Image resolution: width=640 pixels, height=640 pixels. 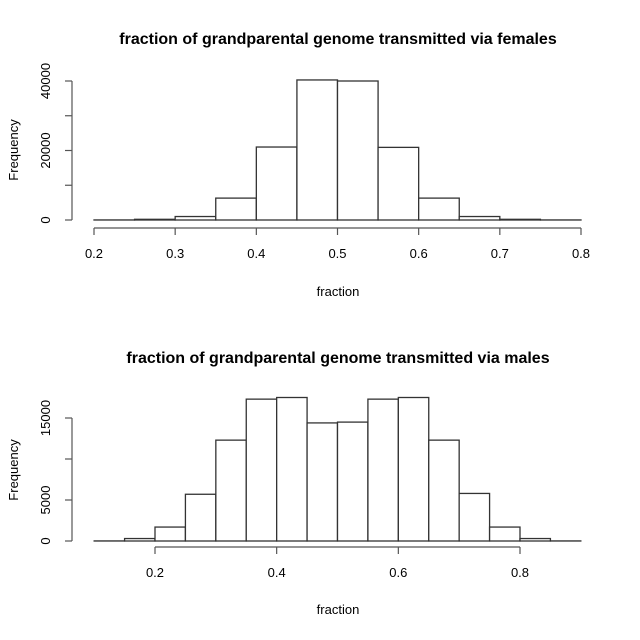 What do you see at coordinates (175, 253) in the screenshot?
I see `x-tick-label: 0.3` at bounding box center [175, 253].